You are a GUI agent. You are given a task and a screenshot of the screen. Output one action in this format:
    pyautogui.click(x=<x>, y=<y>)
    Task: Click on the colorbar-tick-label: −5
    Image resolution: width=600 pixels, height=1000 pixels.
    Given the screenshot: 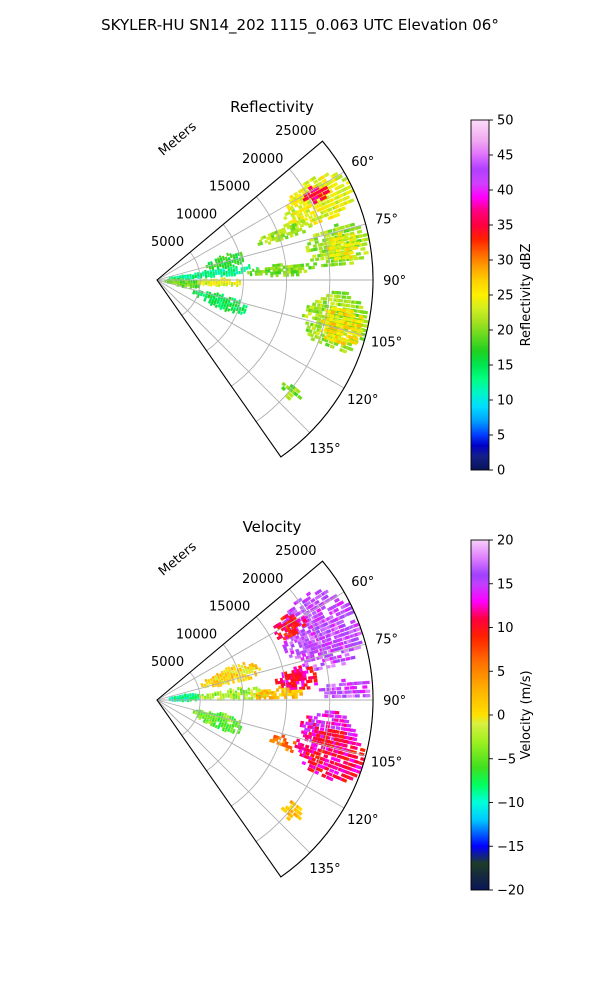 What is the action you would take?
    pyautogui.click(x=506, y=759)
    